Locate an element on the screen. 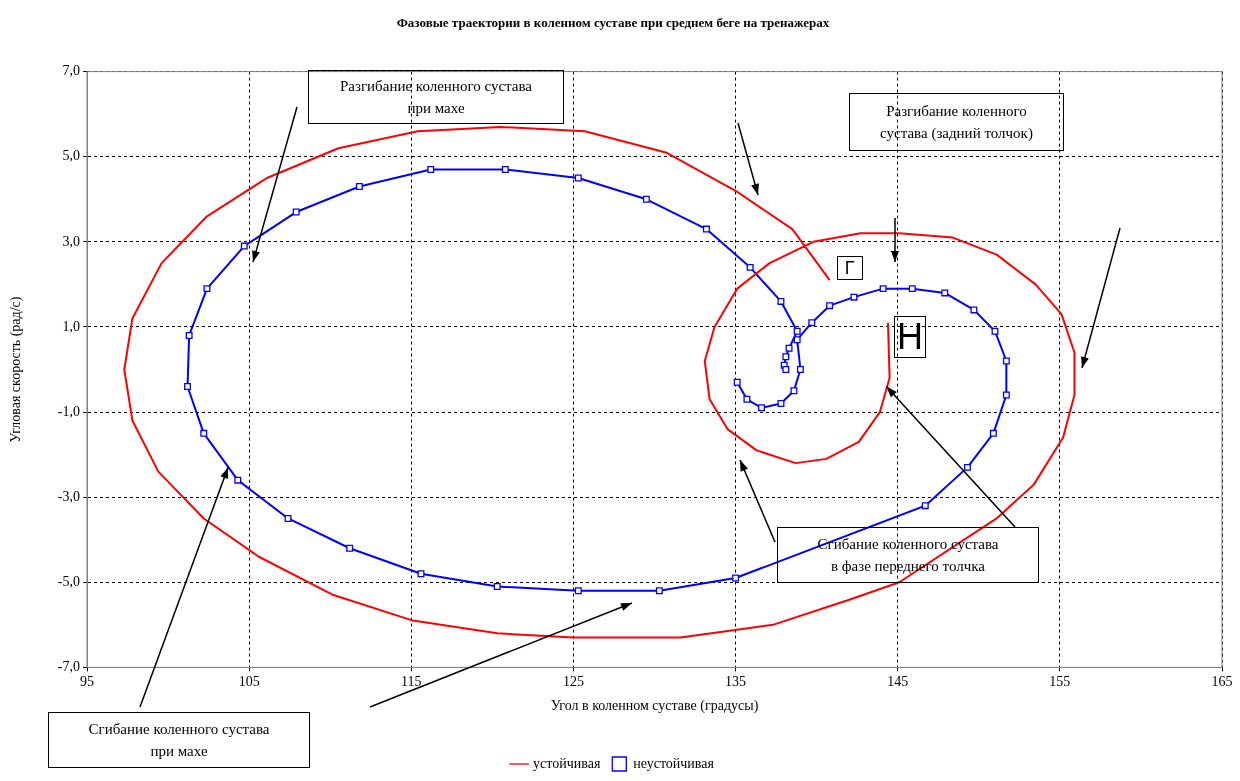 The height and width of the screenshot is (781, 1240). legend-label: устойчивая is located at coordinates (567, 763).